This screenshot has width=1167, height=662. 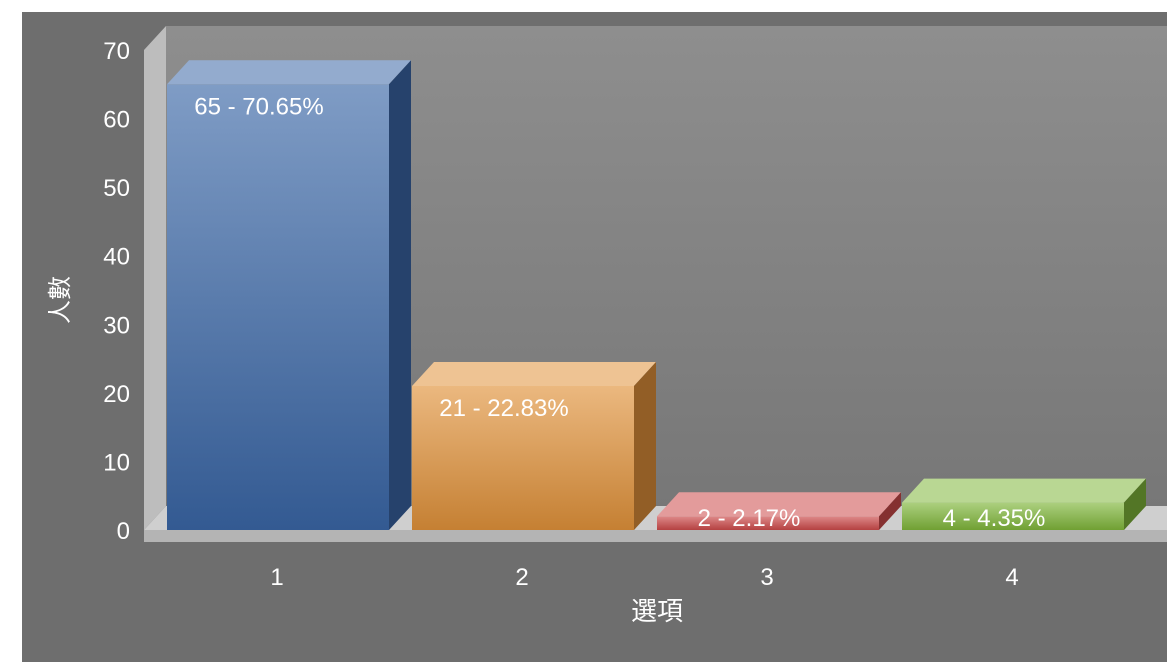 I want to click on x-tick-label: 3, so click(x=766, y=577).